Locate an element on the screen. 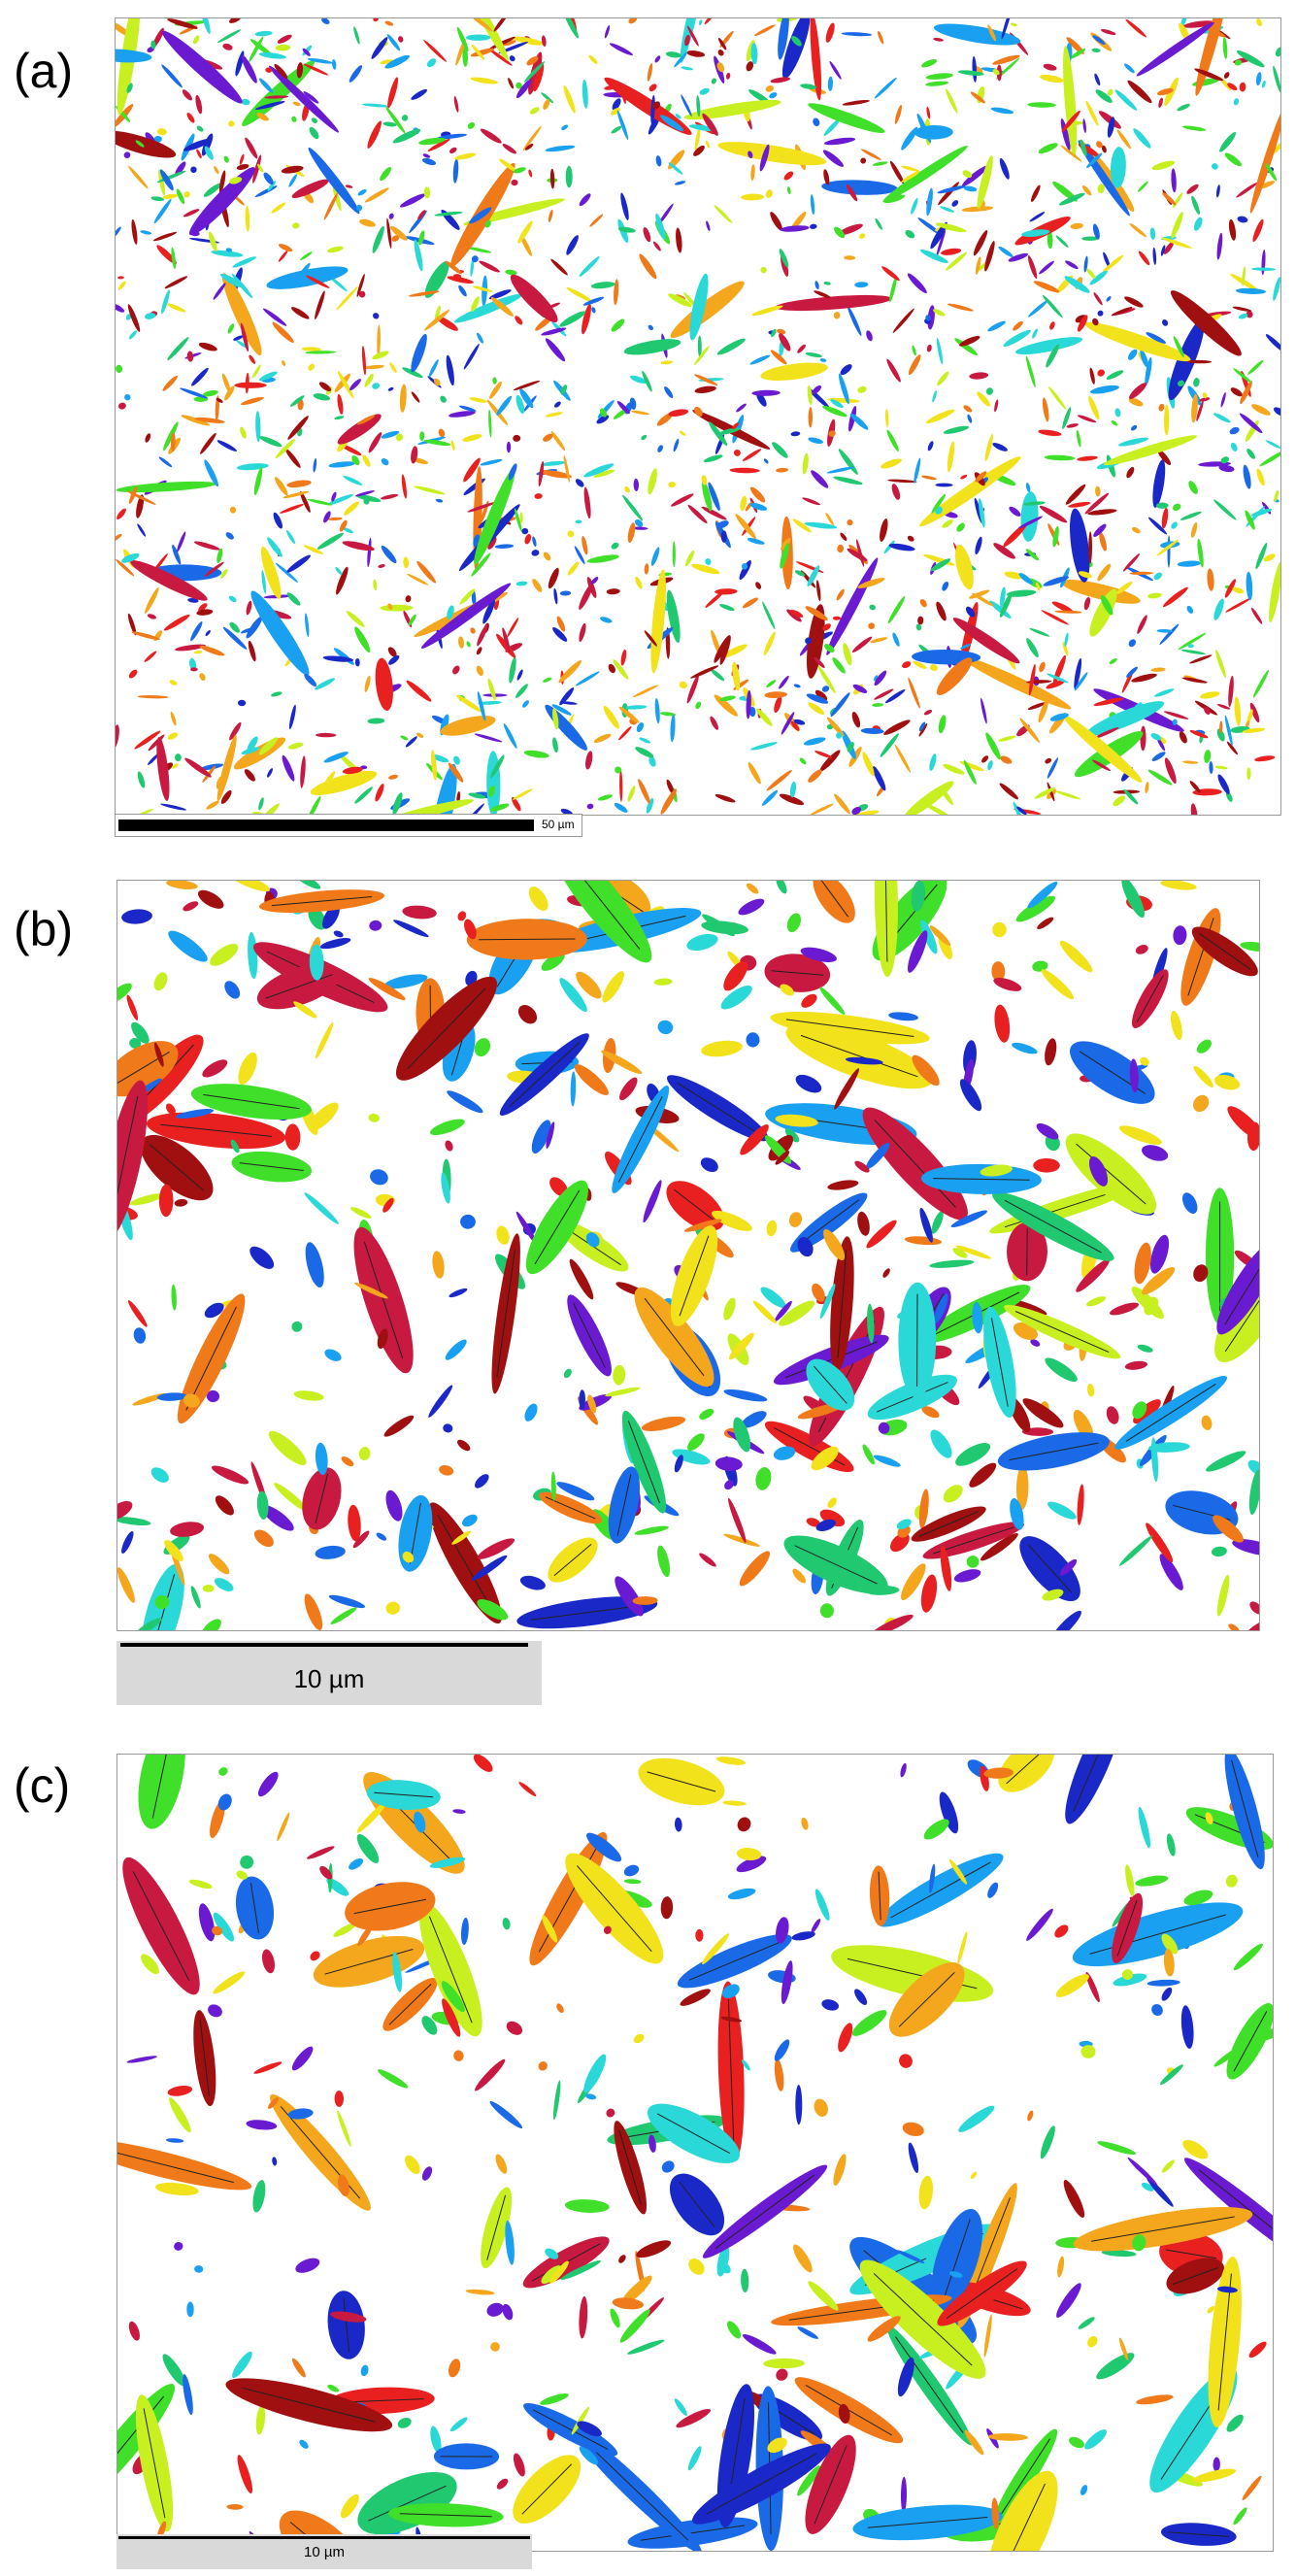 The height and width of the screenshot is (2576, 1296). panel-c-scale-bar: 10 µm is located at coordinates (324, 2552).